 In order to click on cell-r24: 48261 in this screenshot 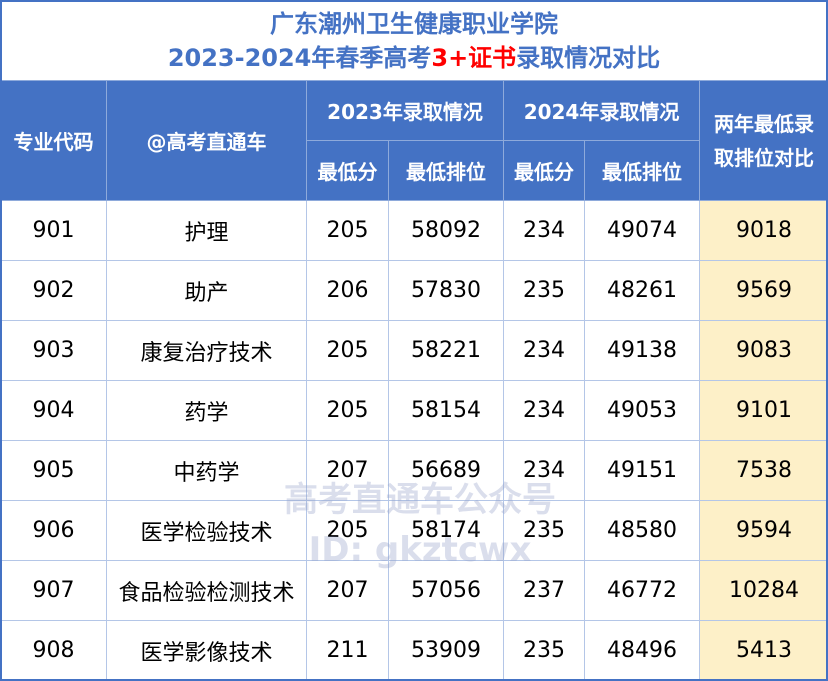, I will do `click(642, 290)`.